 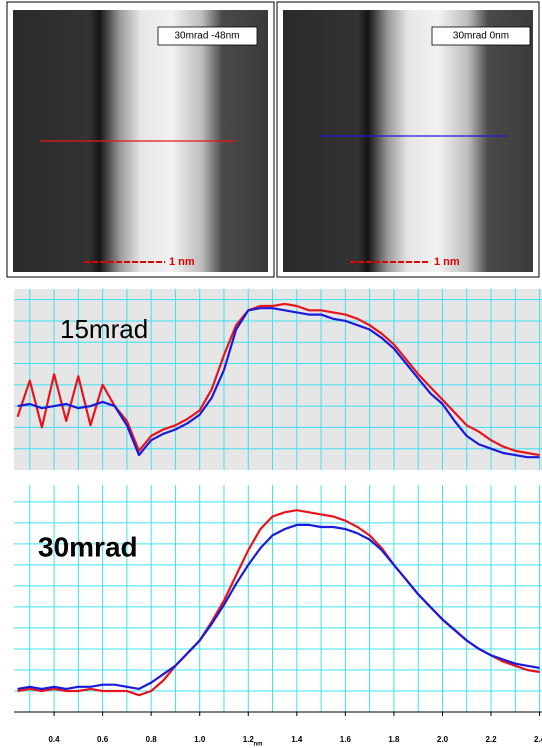 I want to click on x-tick-label: 0.4, so click(x=54, y=739).